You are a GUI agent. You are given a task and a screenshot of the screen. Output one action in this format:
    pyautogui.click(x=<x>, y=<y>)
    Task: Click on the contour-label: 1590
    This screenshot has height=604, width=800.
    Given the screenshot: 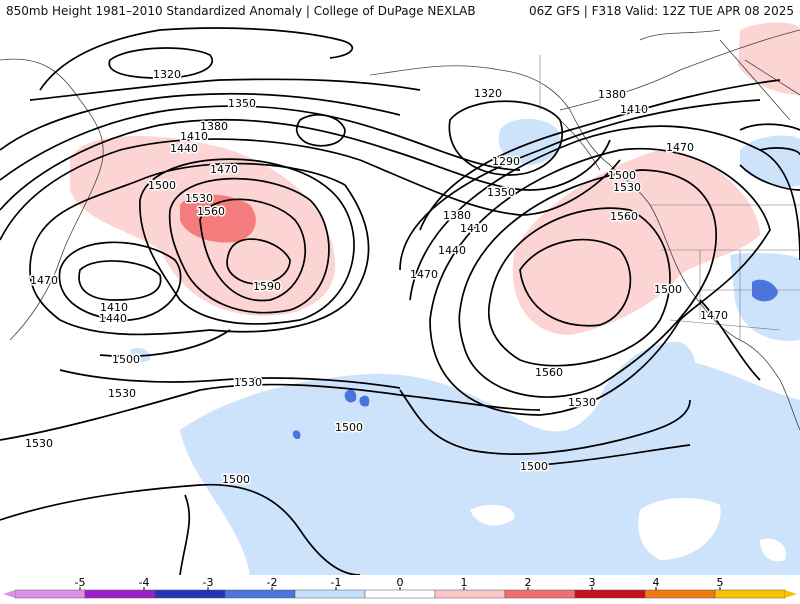 What is the action you would take?
    pyautogui.click(x=267, y=286)
    